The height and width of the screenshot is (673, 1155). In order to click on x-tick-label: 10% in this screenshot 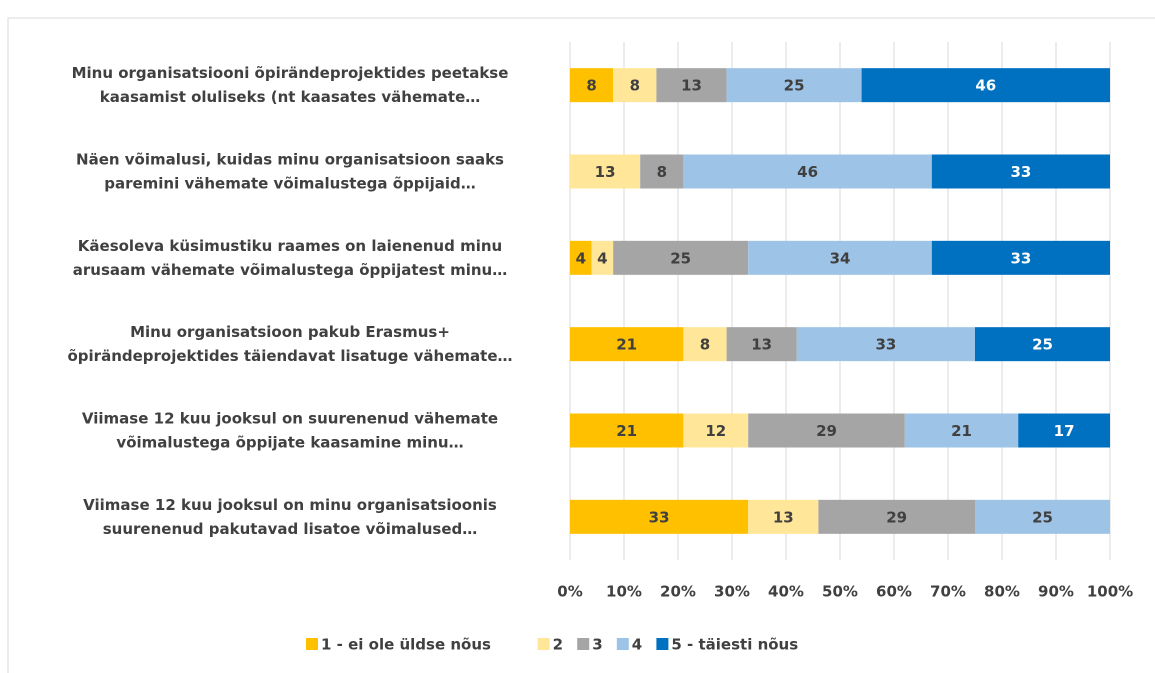, I will do `click(624, 592)`.